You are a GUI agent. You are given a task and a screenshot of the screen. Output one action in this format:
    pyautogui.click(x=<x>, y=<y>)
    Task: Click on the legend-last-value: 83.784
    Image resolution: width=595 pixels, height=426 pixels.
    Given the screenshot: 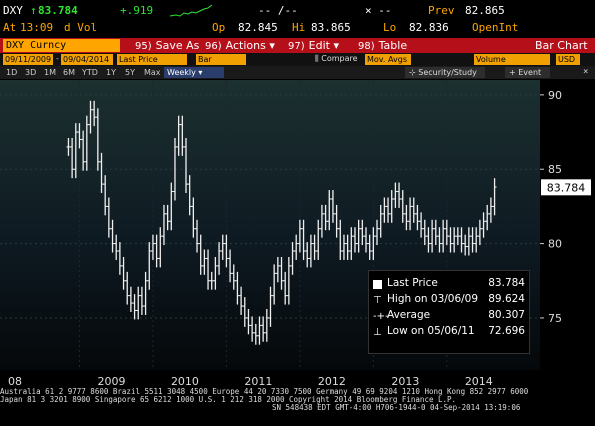 What is the action you would take?
    pyautogui.click(x=506, y=283)
    